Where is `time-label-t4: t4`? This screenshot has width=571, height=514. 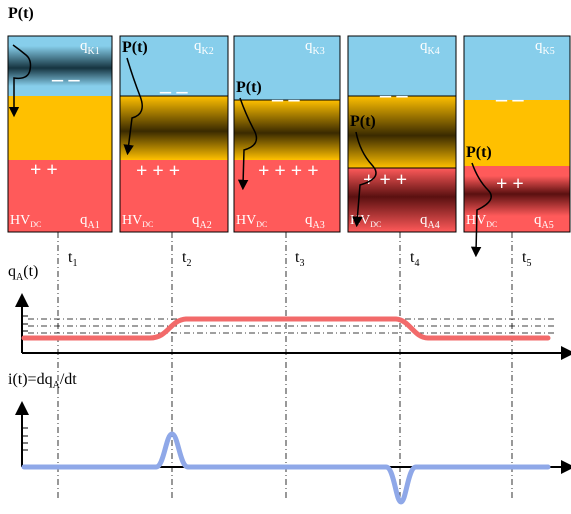 time-label-t4: t4 is located at coordinates (414, 259).